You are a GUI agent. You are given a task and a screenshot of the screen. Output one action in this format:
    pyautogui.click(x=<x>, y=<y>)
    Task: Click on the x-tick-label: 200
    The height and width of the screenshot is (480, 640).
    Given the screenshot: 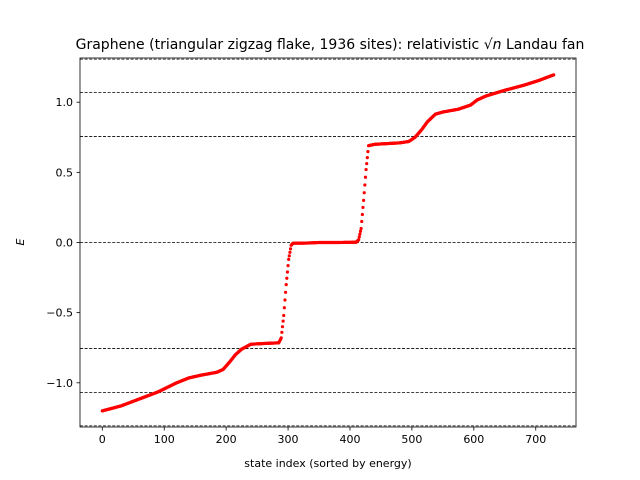 What is the action you would take?
    pyautogui.click(x=226, y=439)
    